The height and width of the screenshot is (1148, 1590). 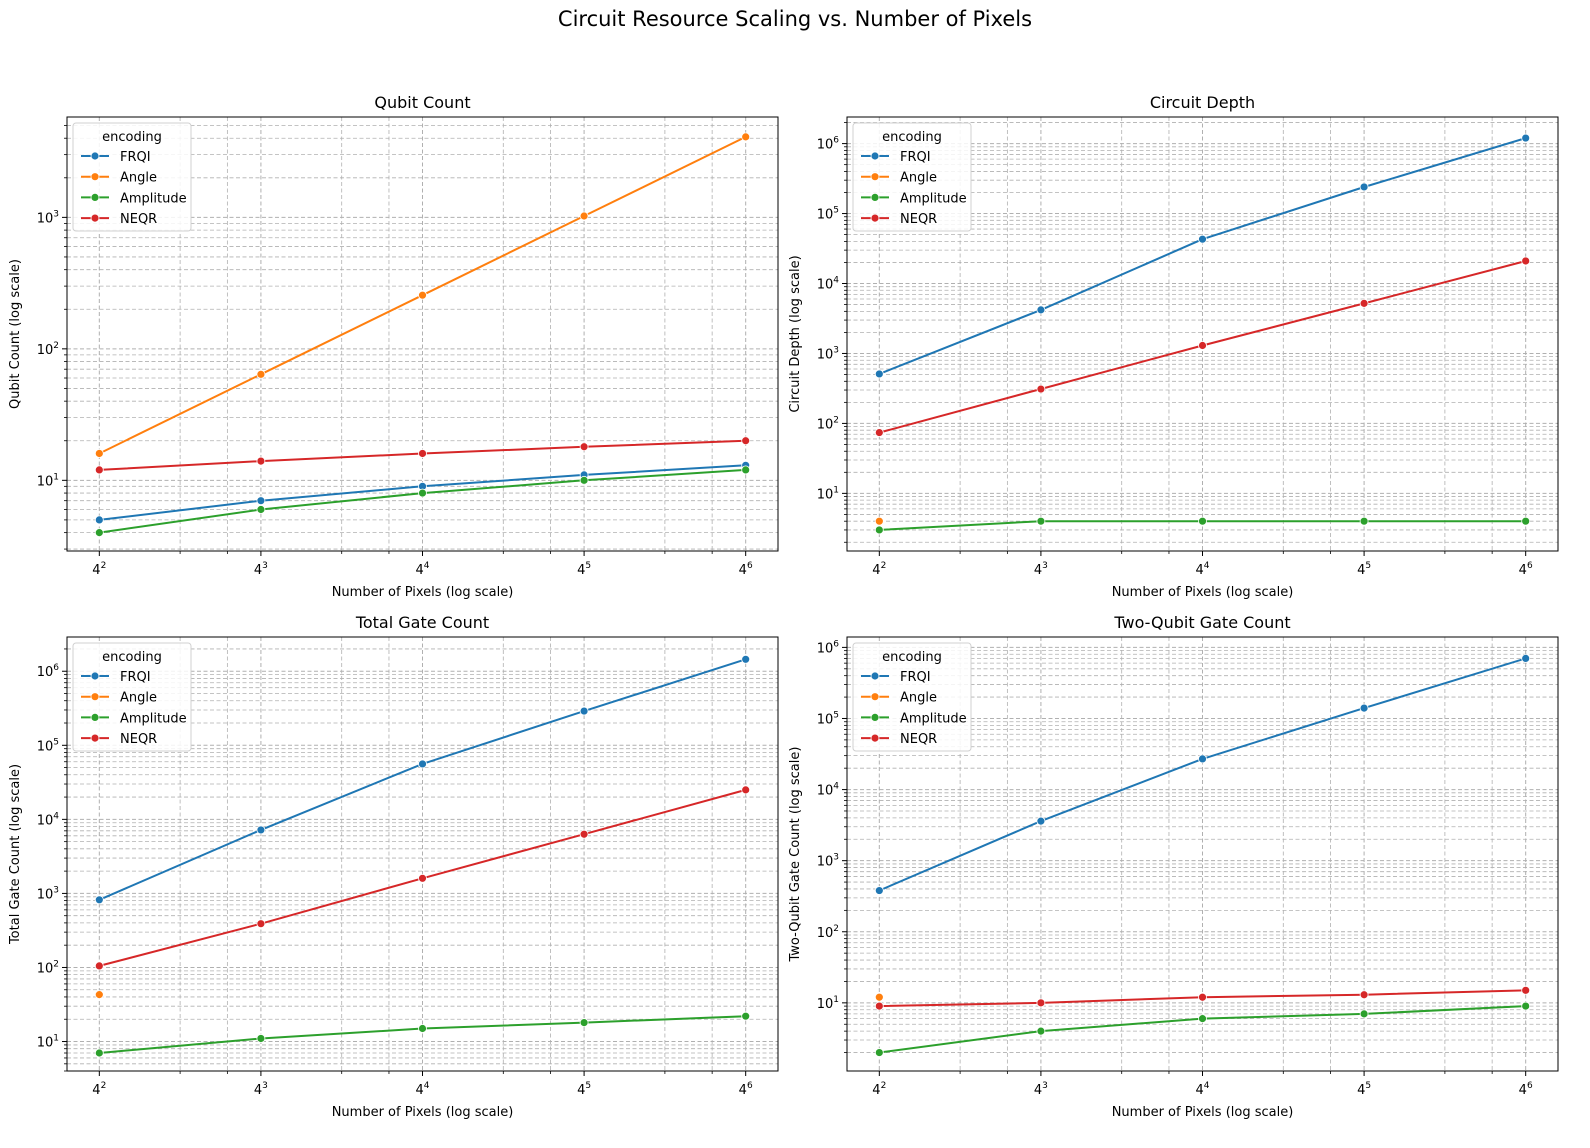 I want to click on y-tick-label: 10¹, so click(x=48, y=1042).